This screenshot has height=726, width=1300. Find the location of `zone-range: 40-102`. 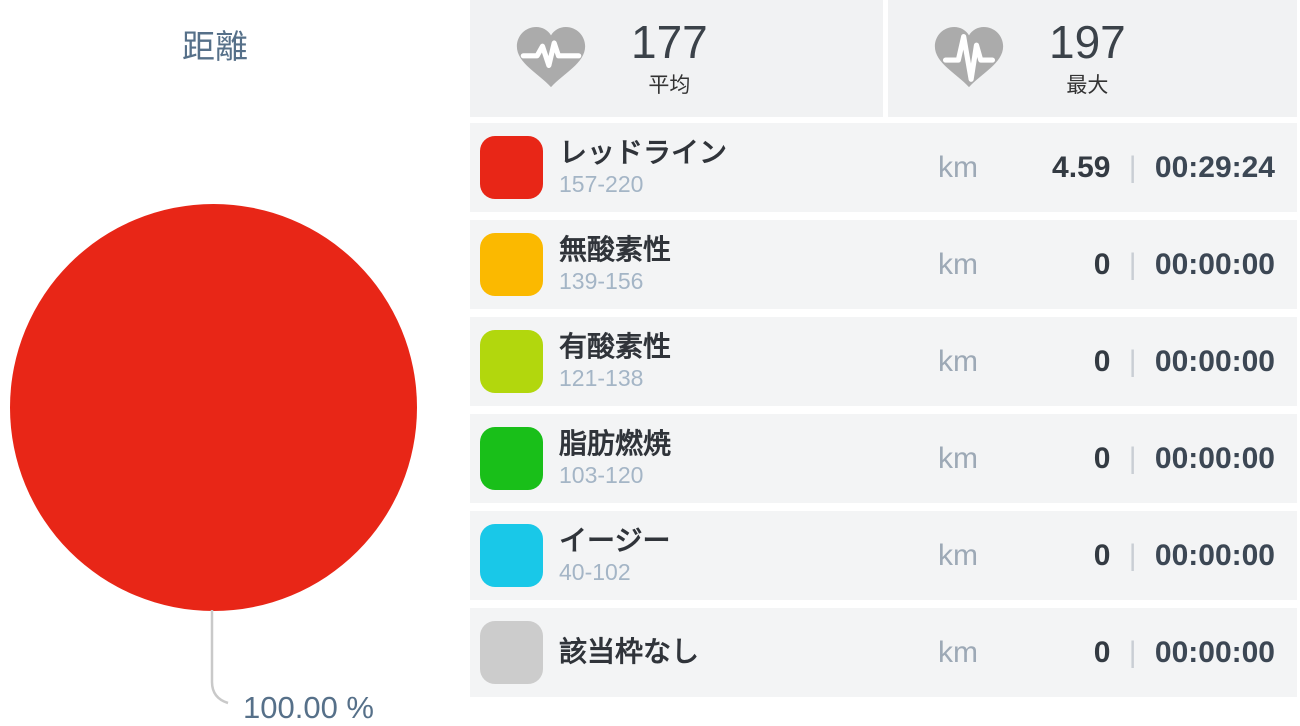

zone-range: 40-102 is located at coordinates (595, 572).